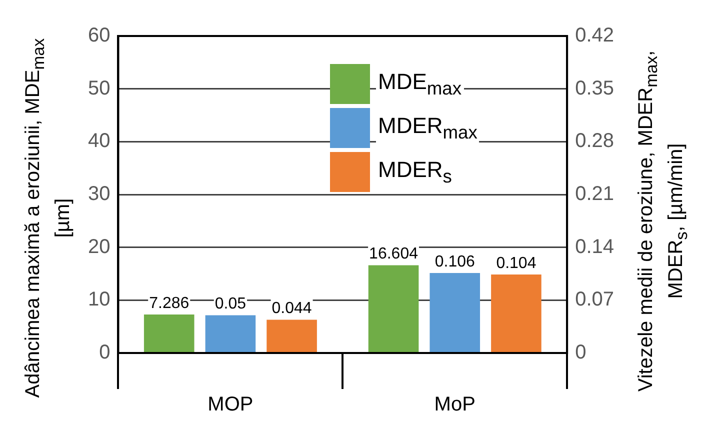 The height and width of the screenshot is (421, 702). I want to click on data-label: 0.106, so click(454, 261).